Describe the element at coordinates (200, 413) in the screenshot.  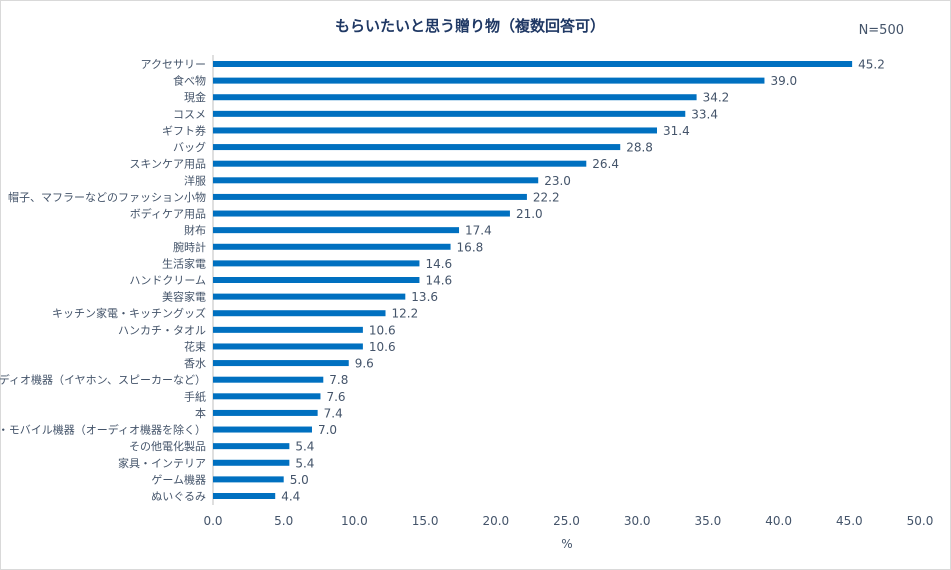
I see `category-label: 本` at that location.